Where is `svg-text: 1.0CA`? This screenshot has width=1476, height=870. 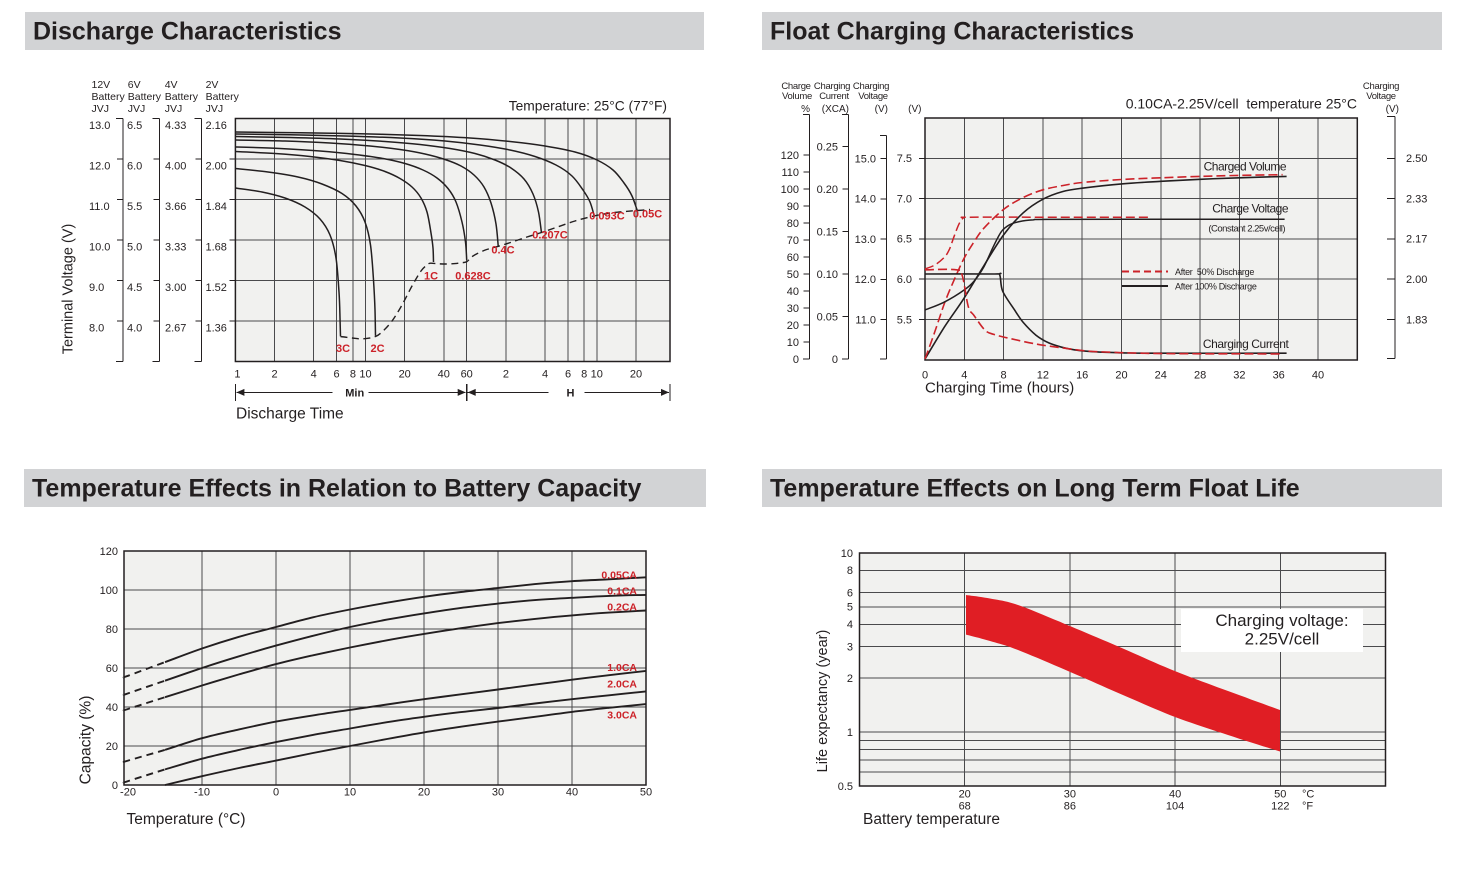
svg-text: 1.0CA is located at coordinates (622, 668).